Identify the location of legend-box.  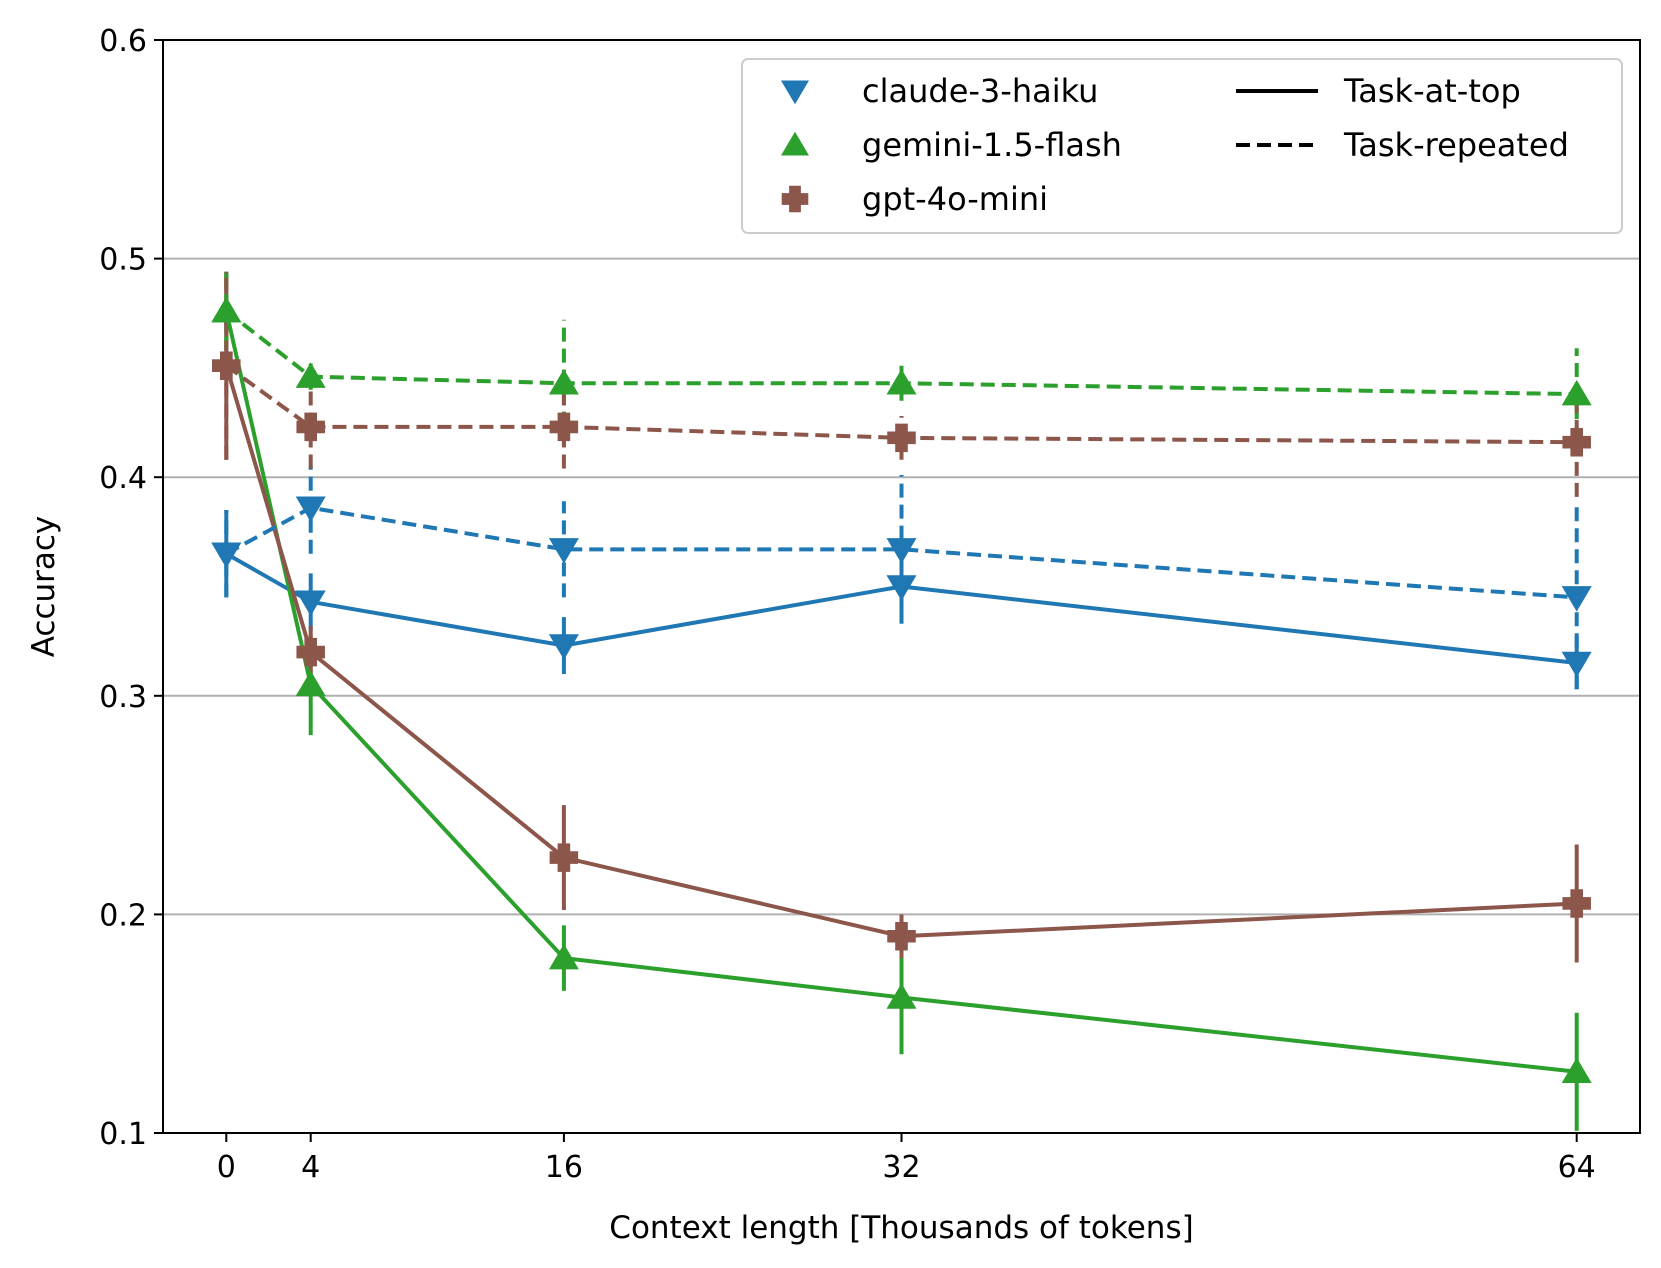
(1182, 146).